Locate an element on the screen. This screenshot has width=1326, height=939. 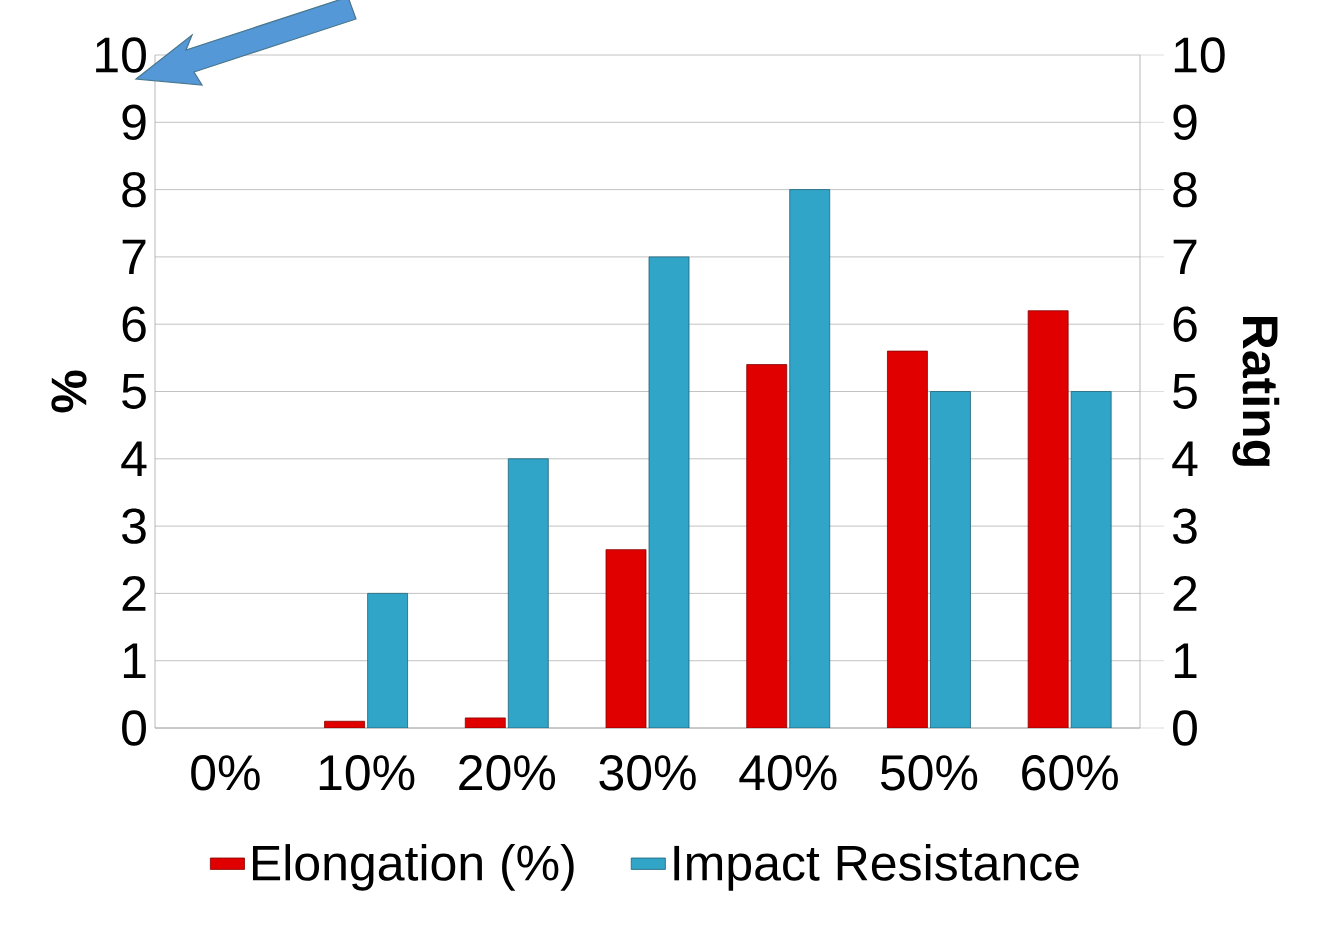
y-tick-label: 10 is located at coordinates (121, 55).